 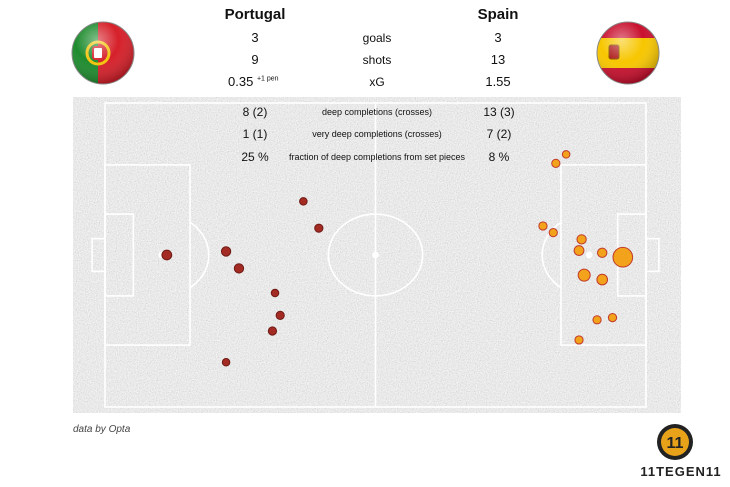 What do you see at coordinates (377, 82) in the screenshot?
I see `xg-label: xG` at bounding box center [377, 82].